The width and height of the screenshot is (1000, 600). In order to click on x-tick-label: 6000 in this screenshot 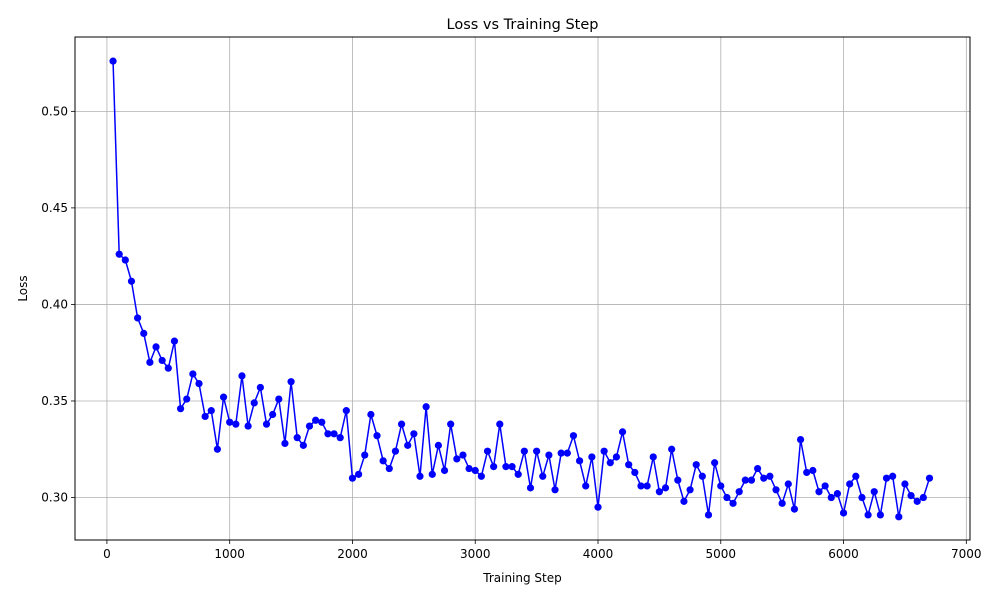, I will do `click(843, 554)`.